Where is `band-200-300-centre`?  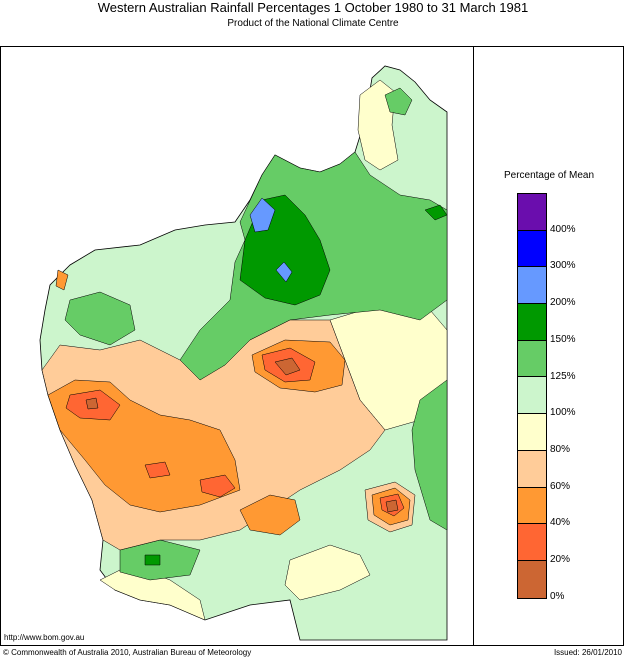 band-200-300-centre is located at coordinates (284, 272).